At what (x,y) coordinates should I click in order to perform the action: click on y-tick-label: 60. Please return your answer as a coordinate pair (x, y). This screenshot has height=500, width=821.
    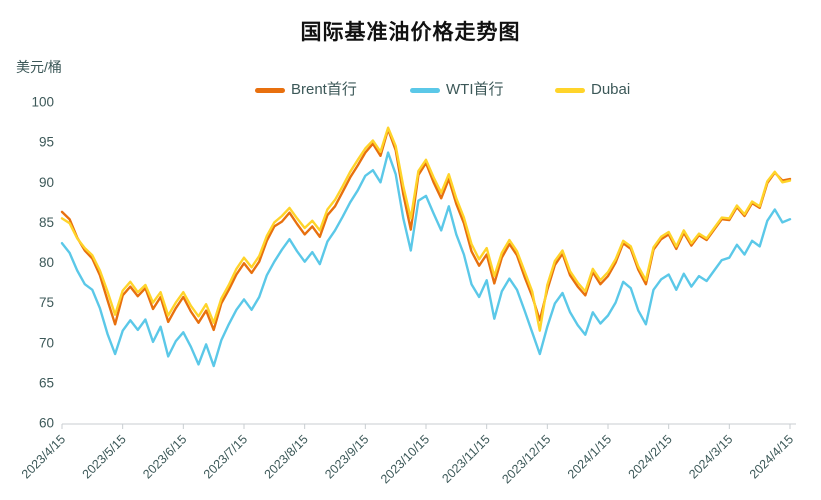
    Looking at the image, I should click on (46, 423).